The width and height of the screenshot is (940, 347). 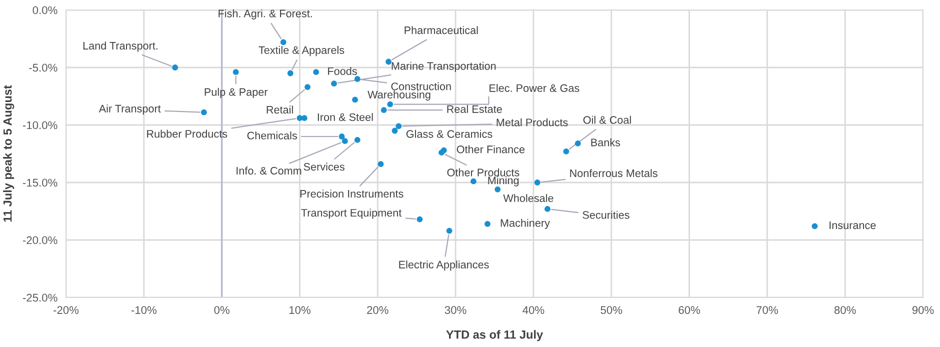 What do you see at coordinates (441, 30) in the screenshot?
I see `annotation: Pharmaceutical` at bounding box center [441, 30].